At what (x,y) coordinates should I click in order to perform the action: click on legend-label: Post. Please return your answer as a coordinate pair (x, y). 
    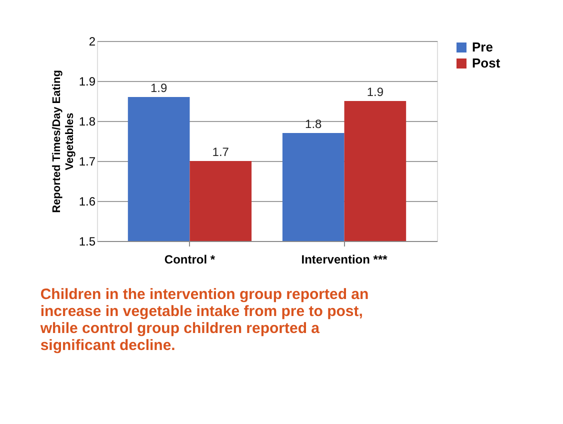
    Looking at the image, I should click on (486, 63).